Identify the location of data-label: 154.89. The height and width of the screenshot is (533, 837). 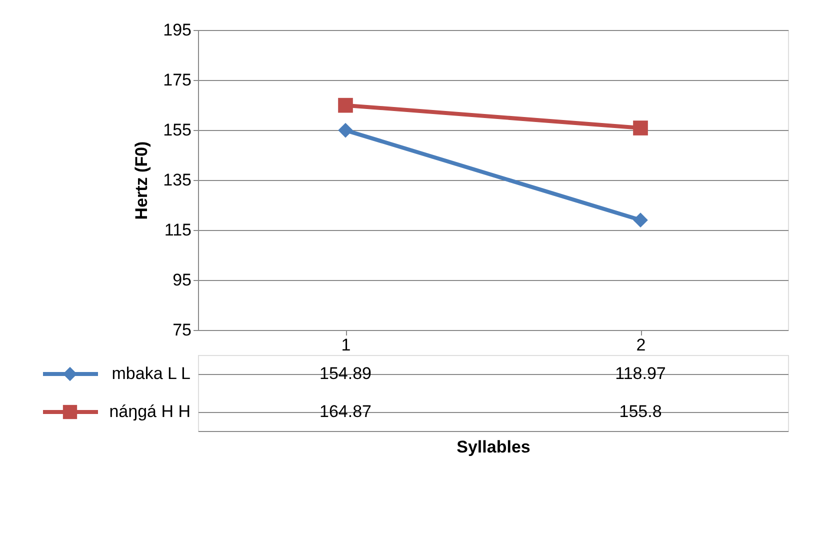
(346, 373).